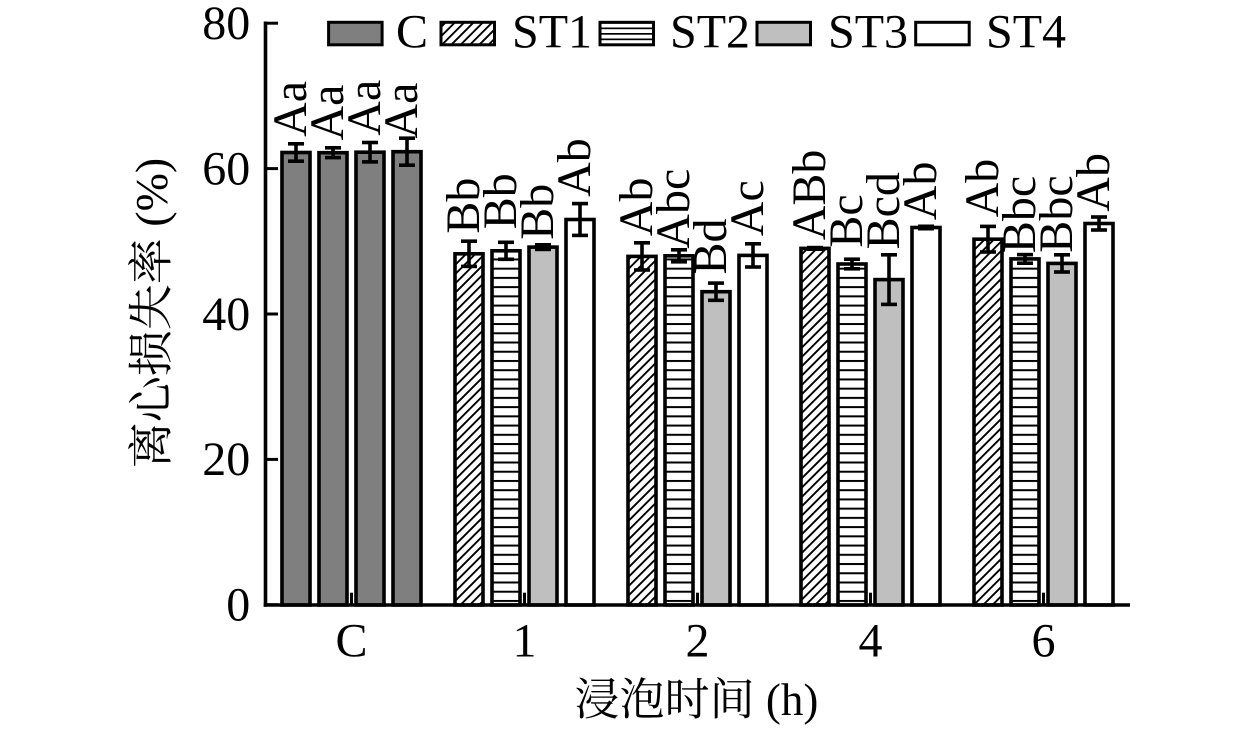 The width and height of the screenshot is (1260, 736). What do you see at coordinates (238, 605) in the screenshot?
I see `svg-text: 0` at bounding box center [238, 605].